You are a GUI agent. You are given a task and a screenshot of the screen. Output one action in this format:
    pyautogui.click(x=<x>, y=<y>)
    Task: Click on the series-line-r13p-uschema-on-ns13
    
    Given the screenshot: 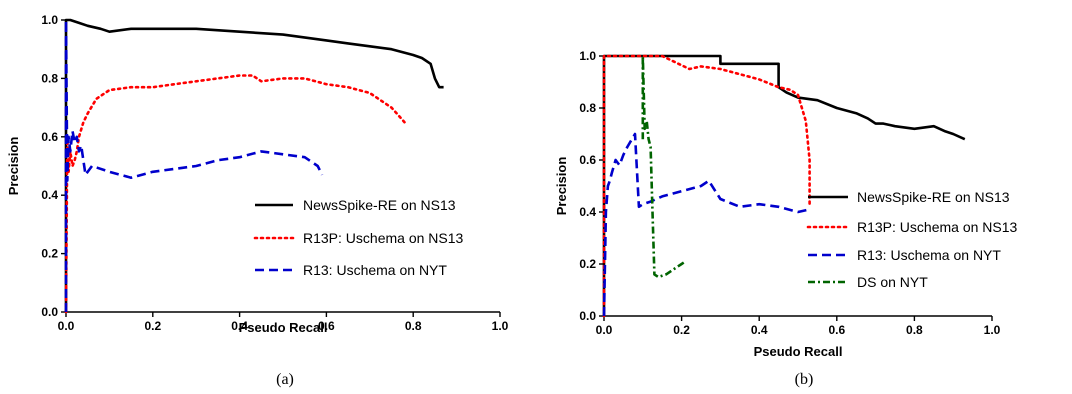 What is the action you would take?
    pyautogui.click(x=706, y=186)
    